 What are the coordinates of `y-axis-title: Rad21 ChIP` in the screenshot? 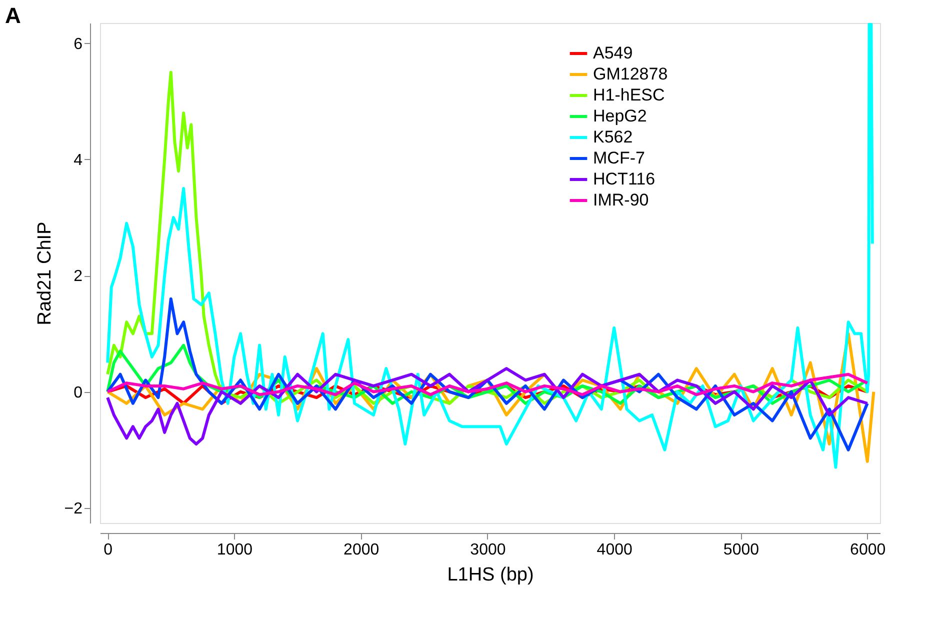 It's located at (45, 274).